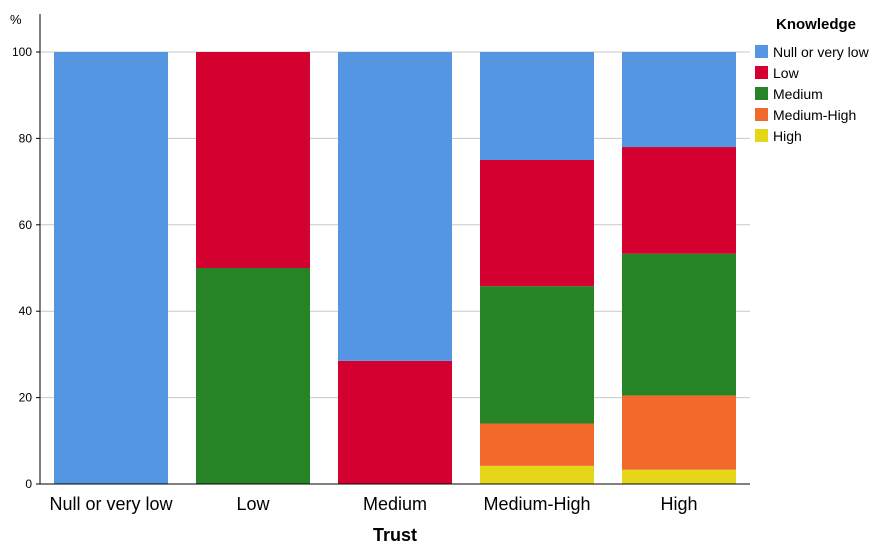 The image size is (890, 551). I want to click on y-axis-label: %, so click(16, 19).